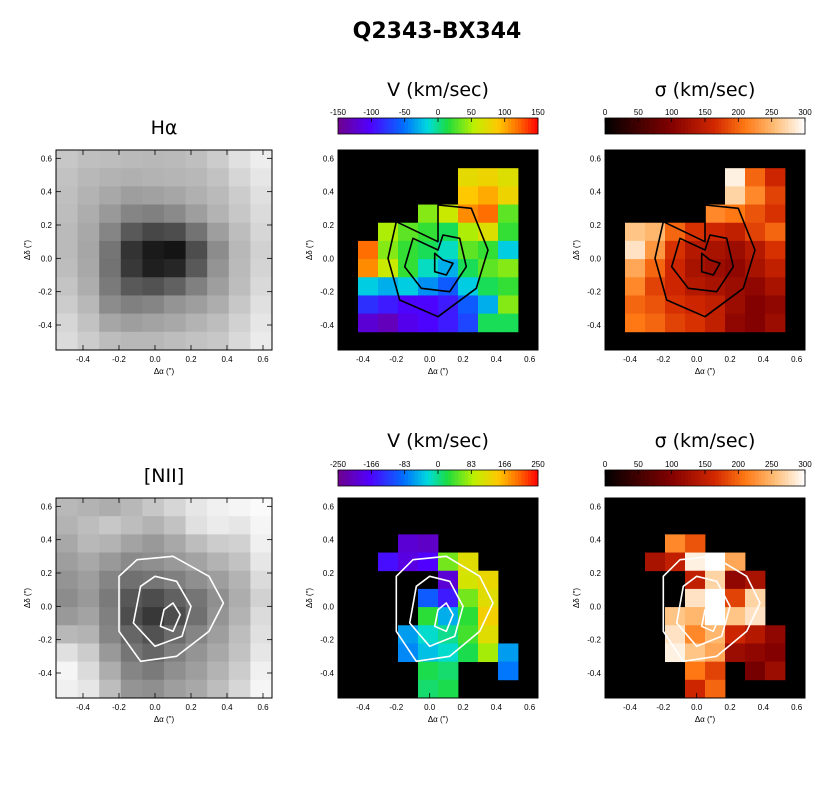  What do you see at coordinates (739, 464) in the screenshot?
I see `colorbar-tick-label: 200` at bounding box center [739, 464].